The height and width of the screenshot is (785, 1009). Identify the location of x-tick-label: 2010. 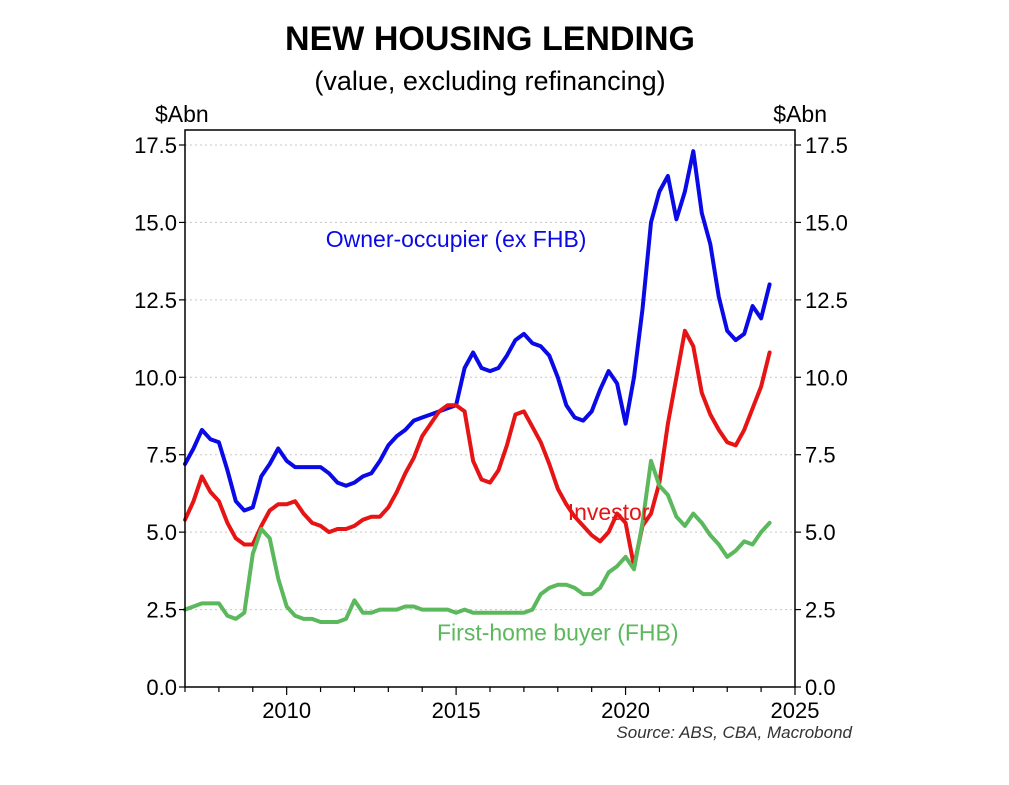
(286, 710).